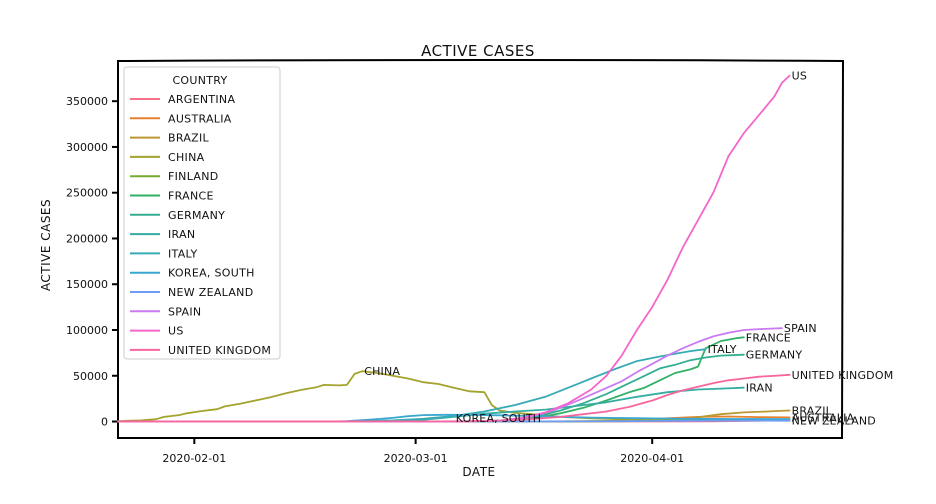 This screenshot has height=504, width=936. What do you see at coordinates (186, 157) in the screenshot?
I see `legend-entry: CHINA` at bounding box center [186, 157].